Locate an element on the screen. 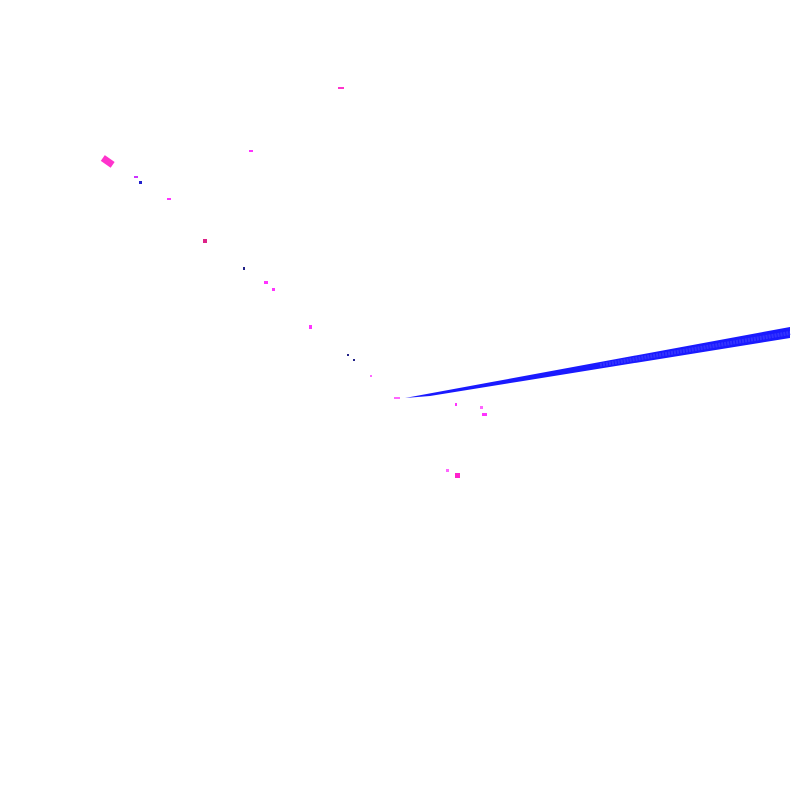  blue-streak is located at coordinates (597, 362).